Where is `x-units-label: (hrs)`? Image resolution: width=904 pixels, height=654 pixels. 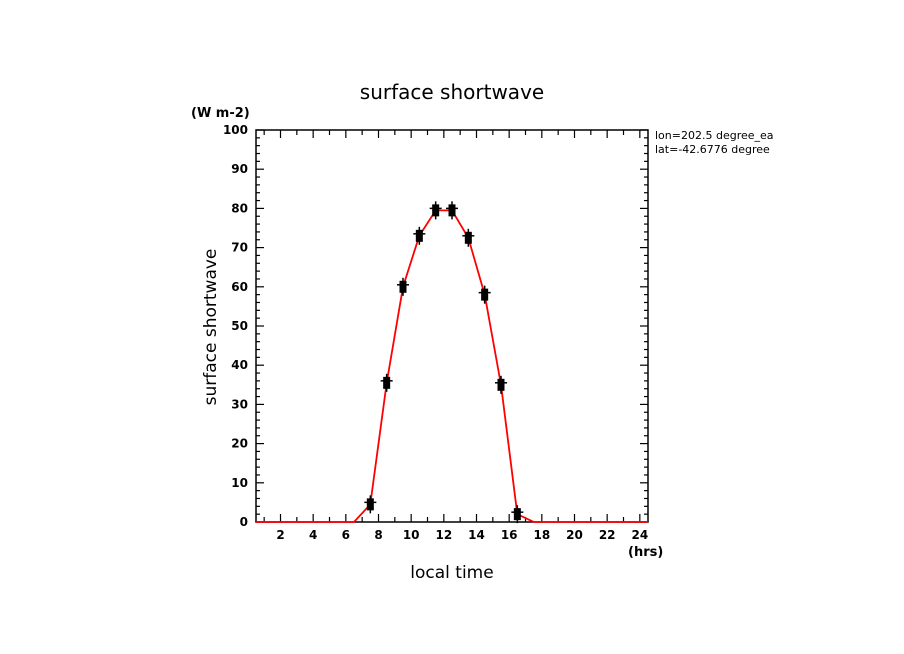
x-units-label: (hrs) is located at coordinates (645, 552).